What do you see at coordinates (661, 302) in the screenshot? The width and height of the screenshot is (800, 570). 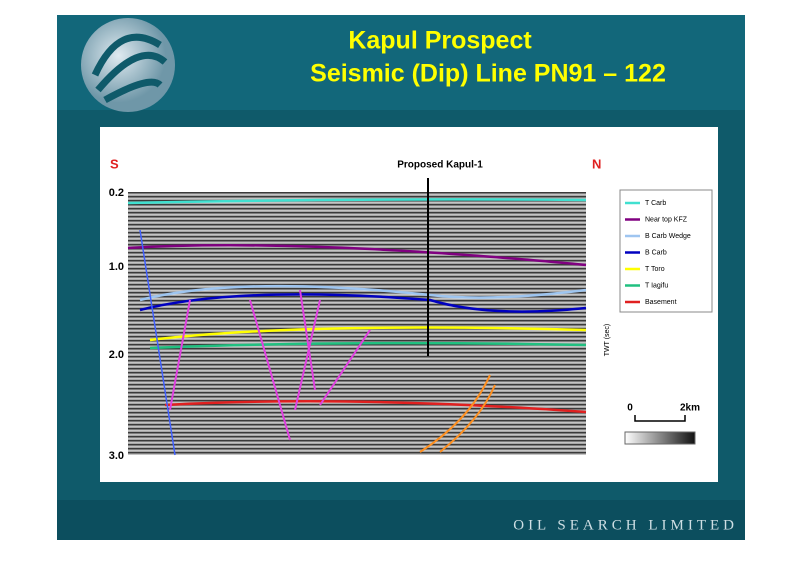 I see `legend-label: Basement` at bounding box center [661, 302].